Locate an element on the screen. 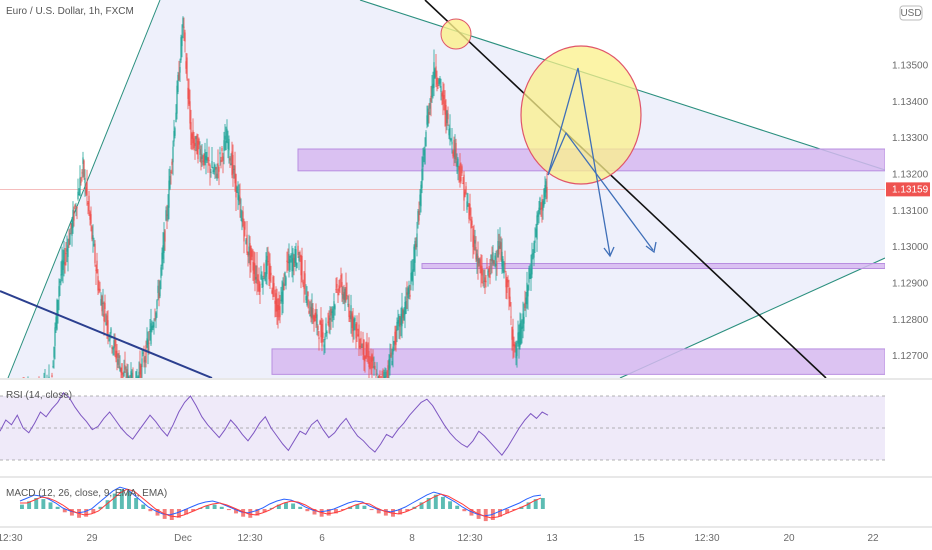 The image size is (932, 550). projection-path-right is located at coordinates (600, 191).